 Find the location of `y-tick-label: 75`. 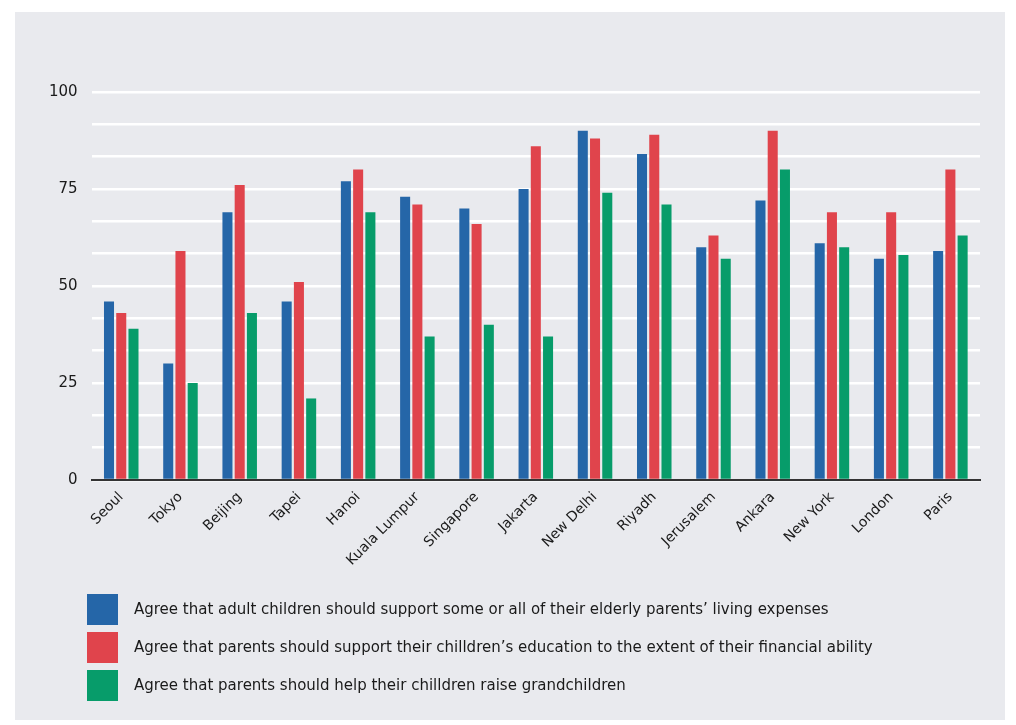

y-tick-label: 75 is located at coordinates (68, 187).